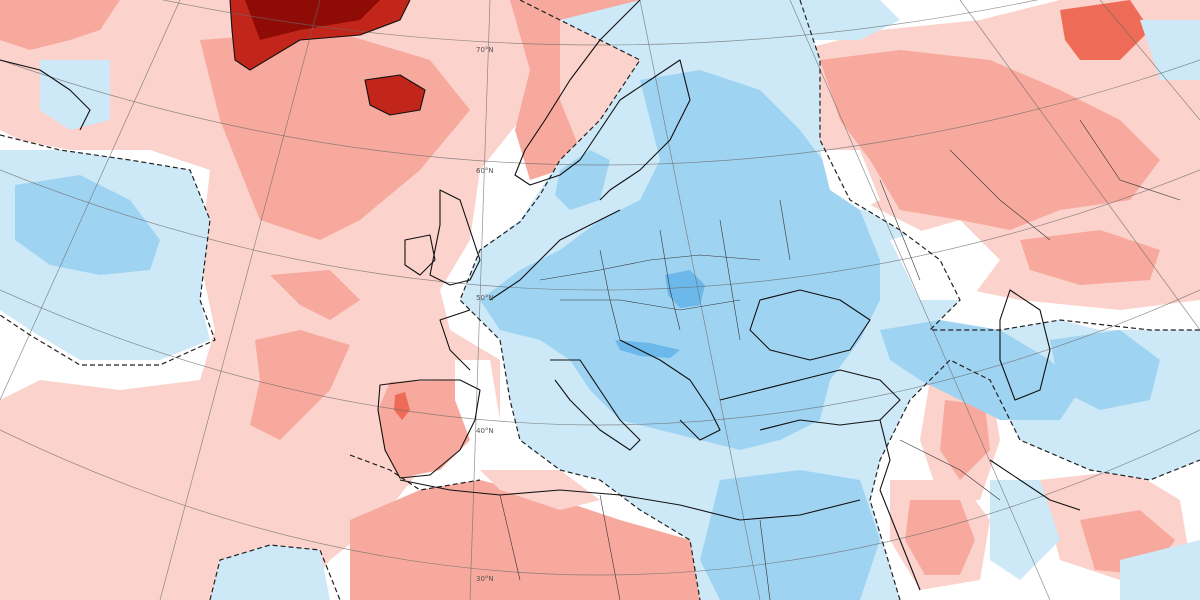 This screenshot has width=1200, height=600. Describe the element at coordinates (810, 325) in the screenshot. I see `black-sea-coast` at that location.